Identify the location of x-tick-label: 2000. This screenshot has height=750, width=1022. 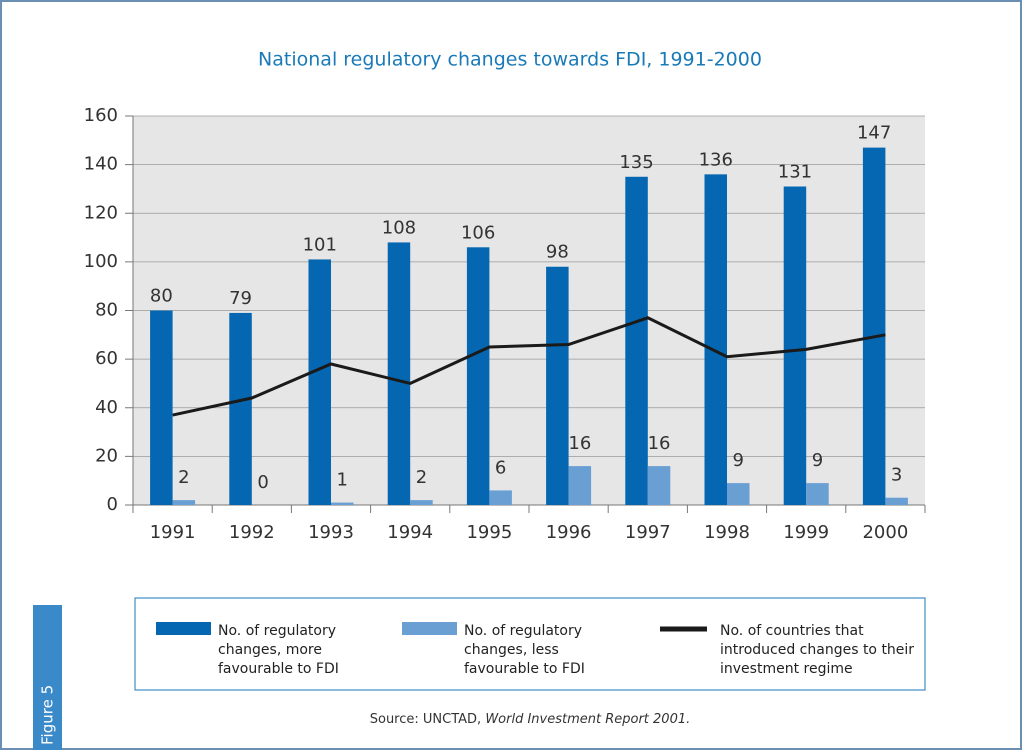
(885, 532).